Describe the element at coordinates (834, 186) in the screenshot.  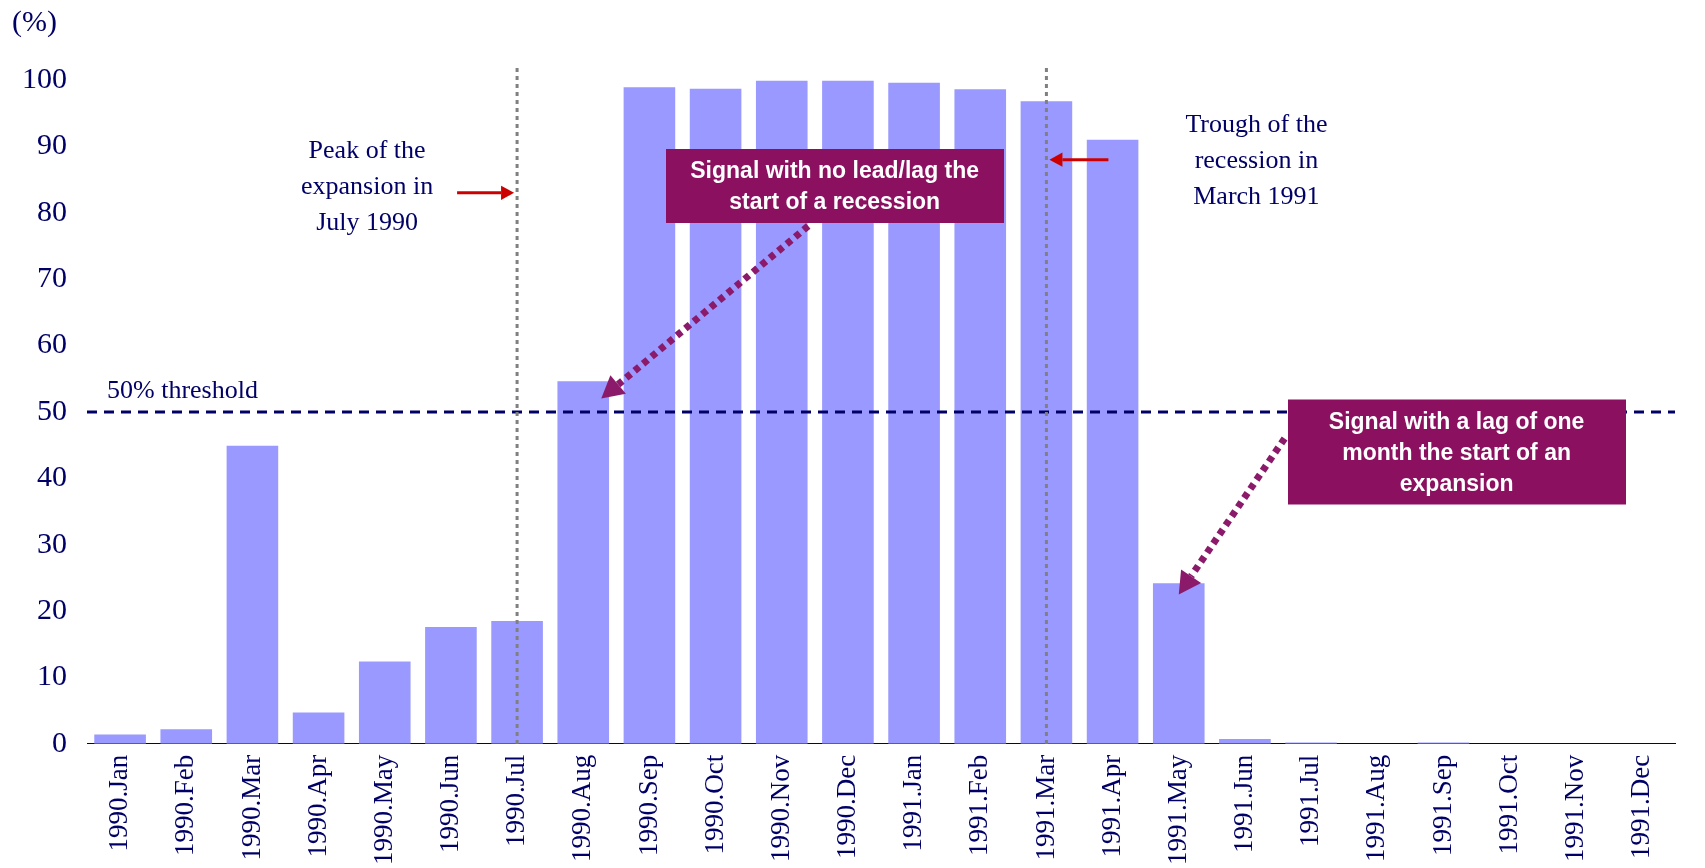
I see `callout-box: Signal with no lead/lag the start of a recession` at that location.